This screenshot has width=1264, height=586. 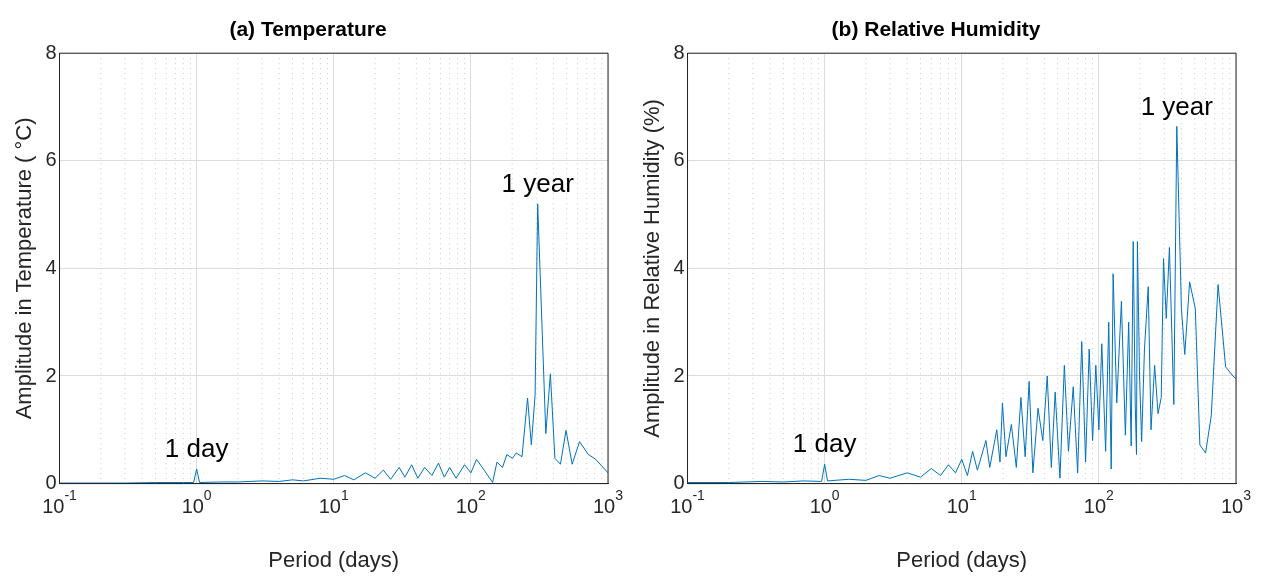 I want to click on y-axis-title: Amplitude in Temperature ( °C), so click(x=24, y=268).